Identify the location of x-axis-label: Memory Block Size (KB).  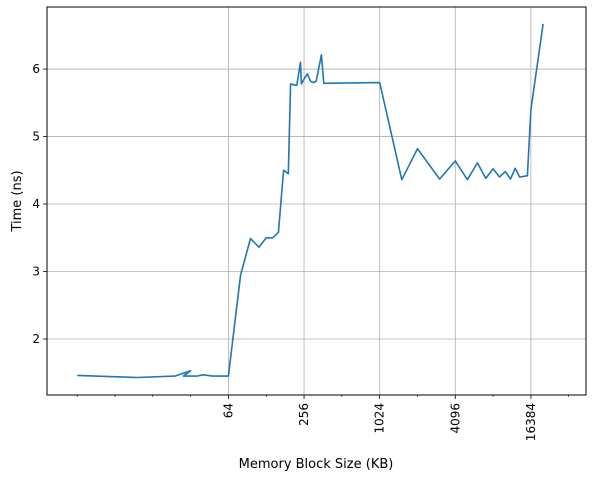
(316, 464).